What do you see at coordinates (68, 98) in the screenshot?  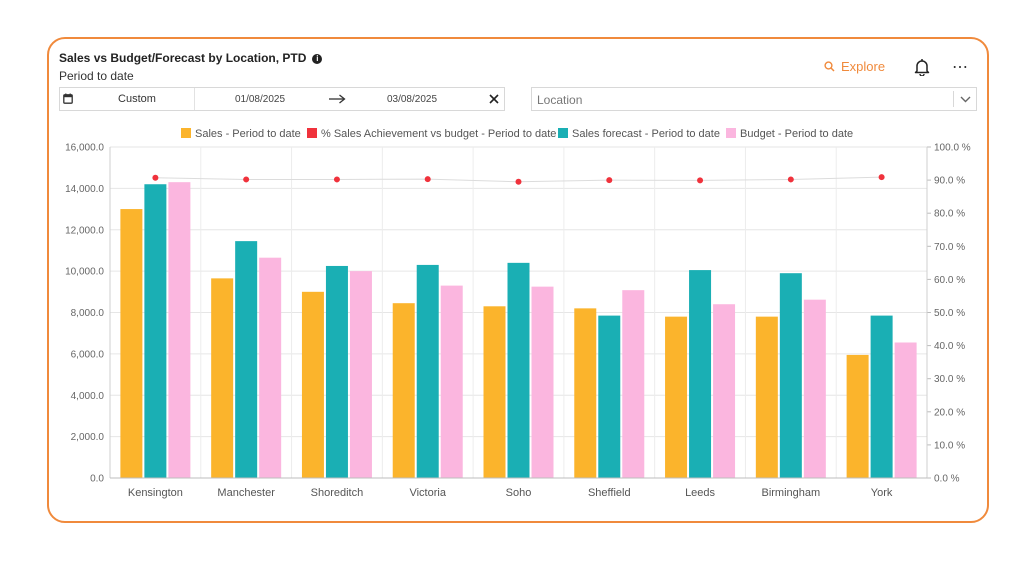 I see `calendar-icon` at bounding box center [68, 98].